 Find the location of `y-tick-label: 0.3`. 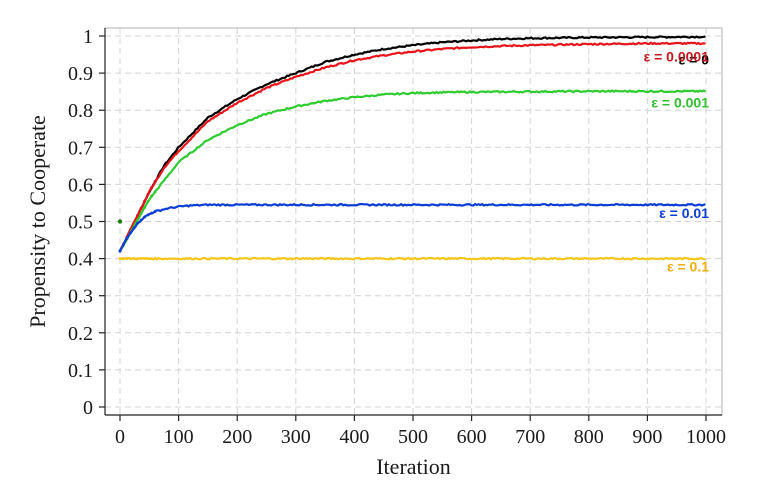

y-tick-label: 0.3 is located at coordinates (80, 297).